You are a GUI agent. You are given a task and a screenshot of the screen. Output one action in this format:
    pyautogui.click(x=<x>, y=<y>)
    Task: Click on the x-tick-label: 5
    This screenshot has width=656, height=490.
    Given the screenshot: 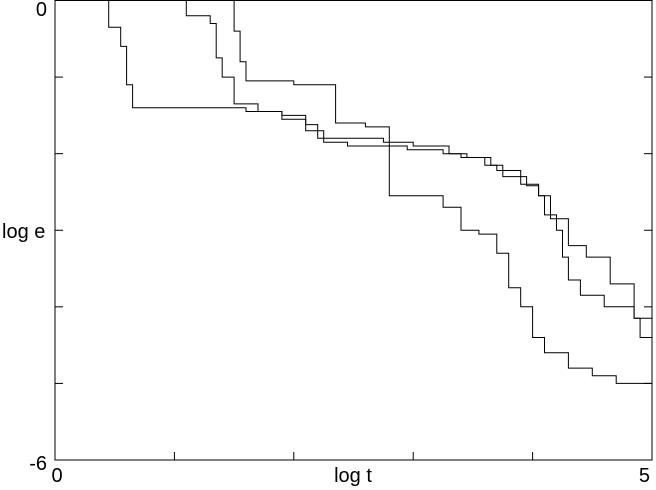 What is the action you would take?
    pyautogui.click(x=644, y=476)
    